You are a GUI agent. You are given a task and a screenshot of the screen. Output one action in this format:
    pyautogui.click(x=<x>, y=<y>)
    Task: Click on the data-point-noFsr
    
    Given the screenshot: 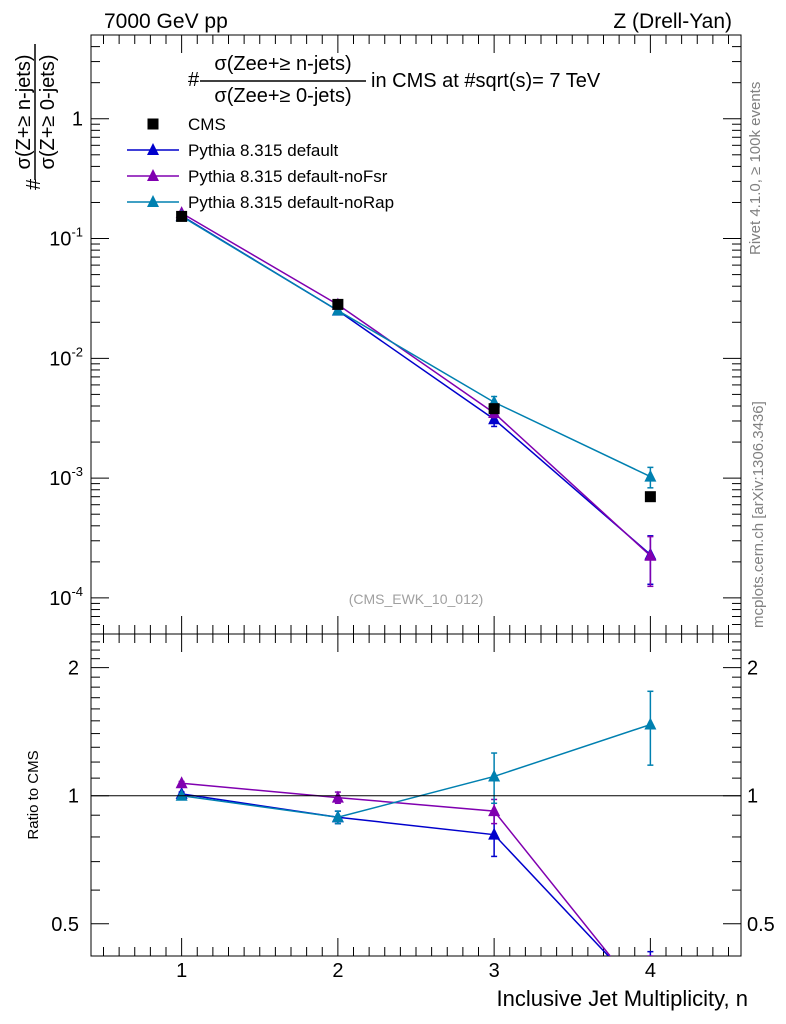 What is the action you would take?
    pyautogui.click(x=650, y=554)
    